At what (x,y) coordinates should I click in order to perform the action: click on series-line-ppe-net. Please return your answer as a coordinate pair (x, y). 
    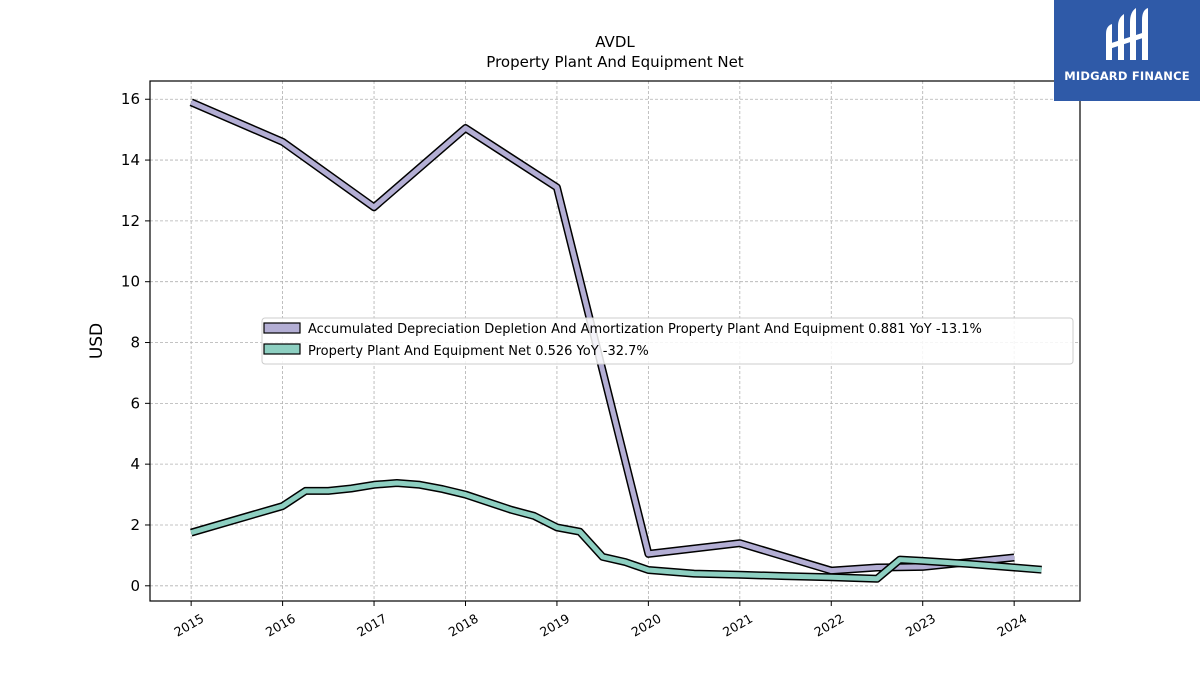
    Looking at the image, I should click on (616, 531).